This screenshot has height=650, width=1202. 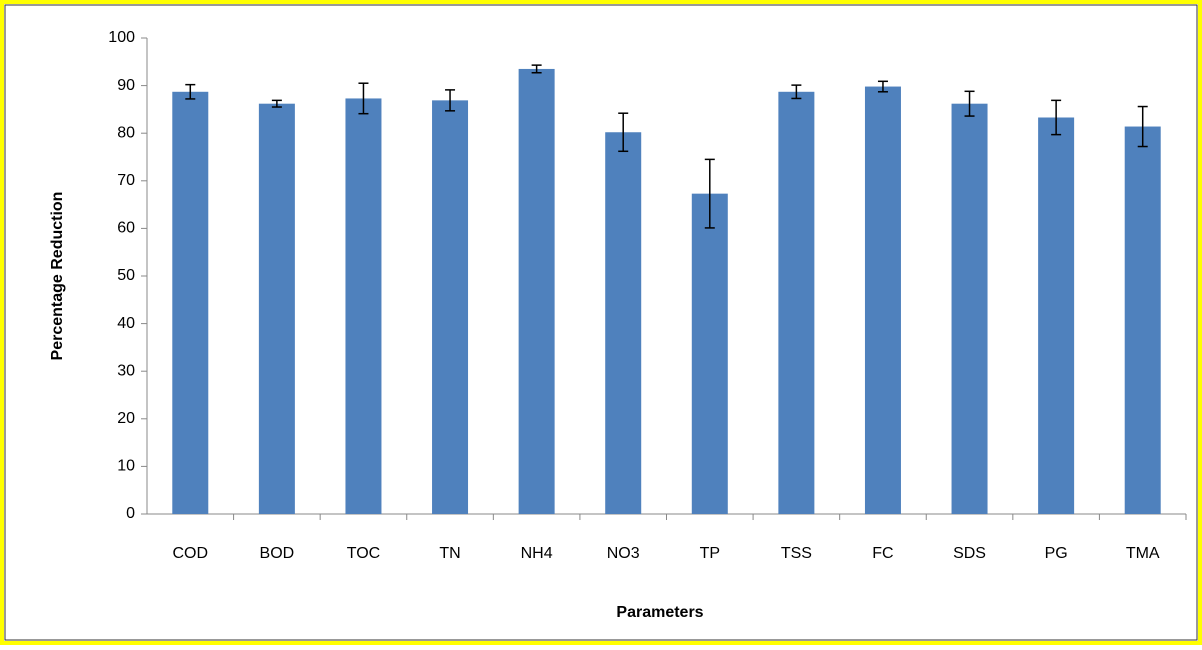 What do you see at coordinates (126, 370) in the screenshot?
I see `y-tick-label: 30` at bounding box center [126, 370].